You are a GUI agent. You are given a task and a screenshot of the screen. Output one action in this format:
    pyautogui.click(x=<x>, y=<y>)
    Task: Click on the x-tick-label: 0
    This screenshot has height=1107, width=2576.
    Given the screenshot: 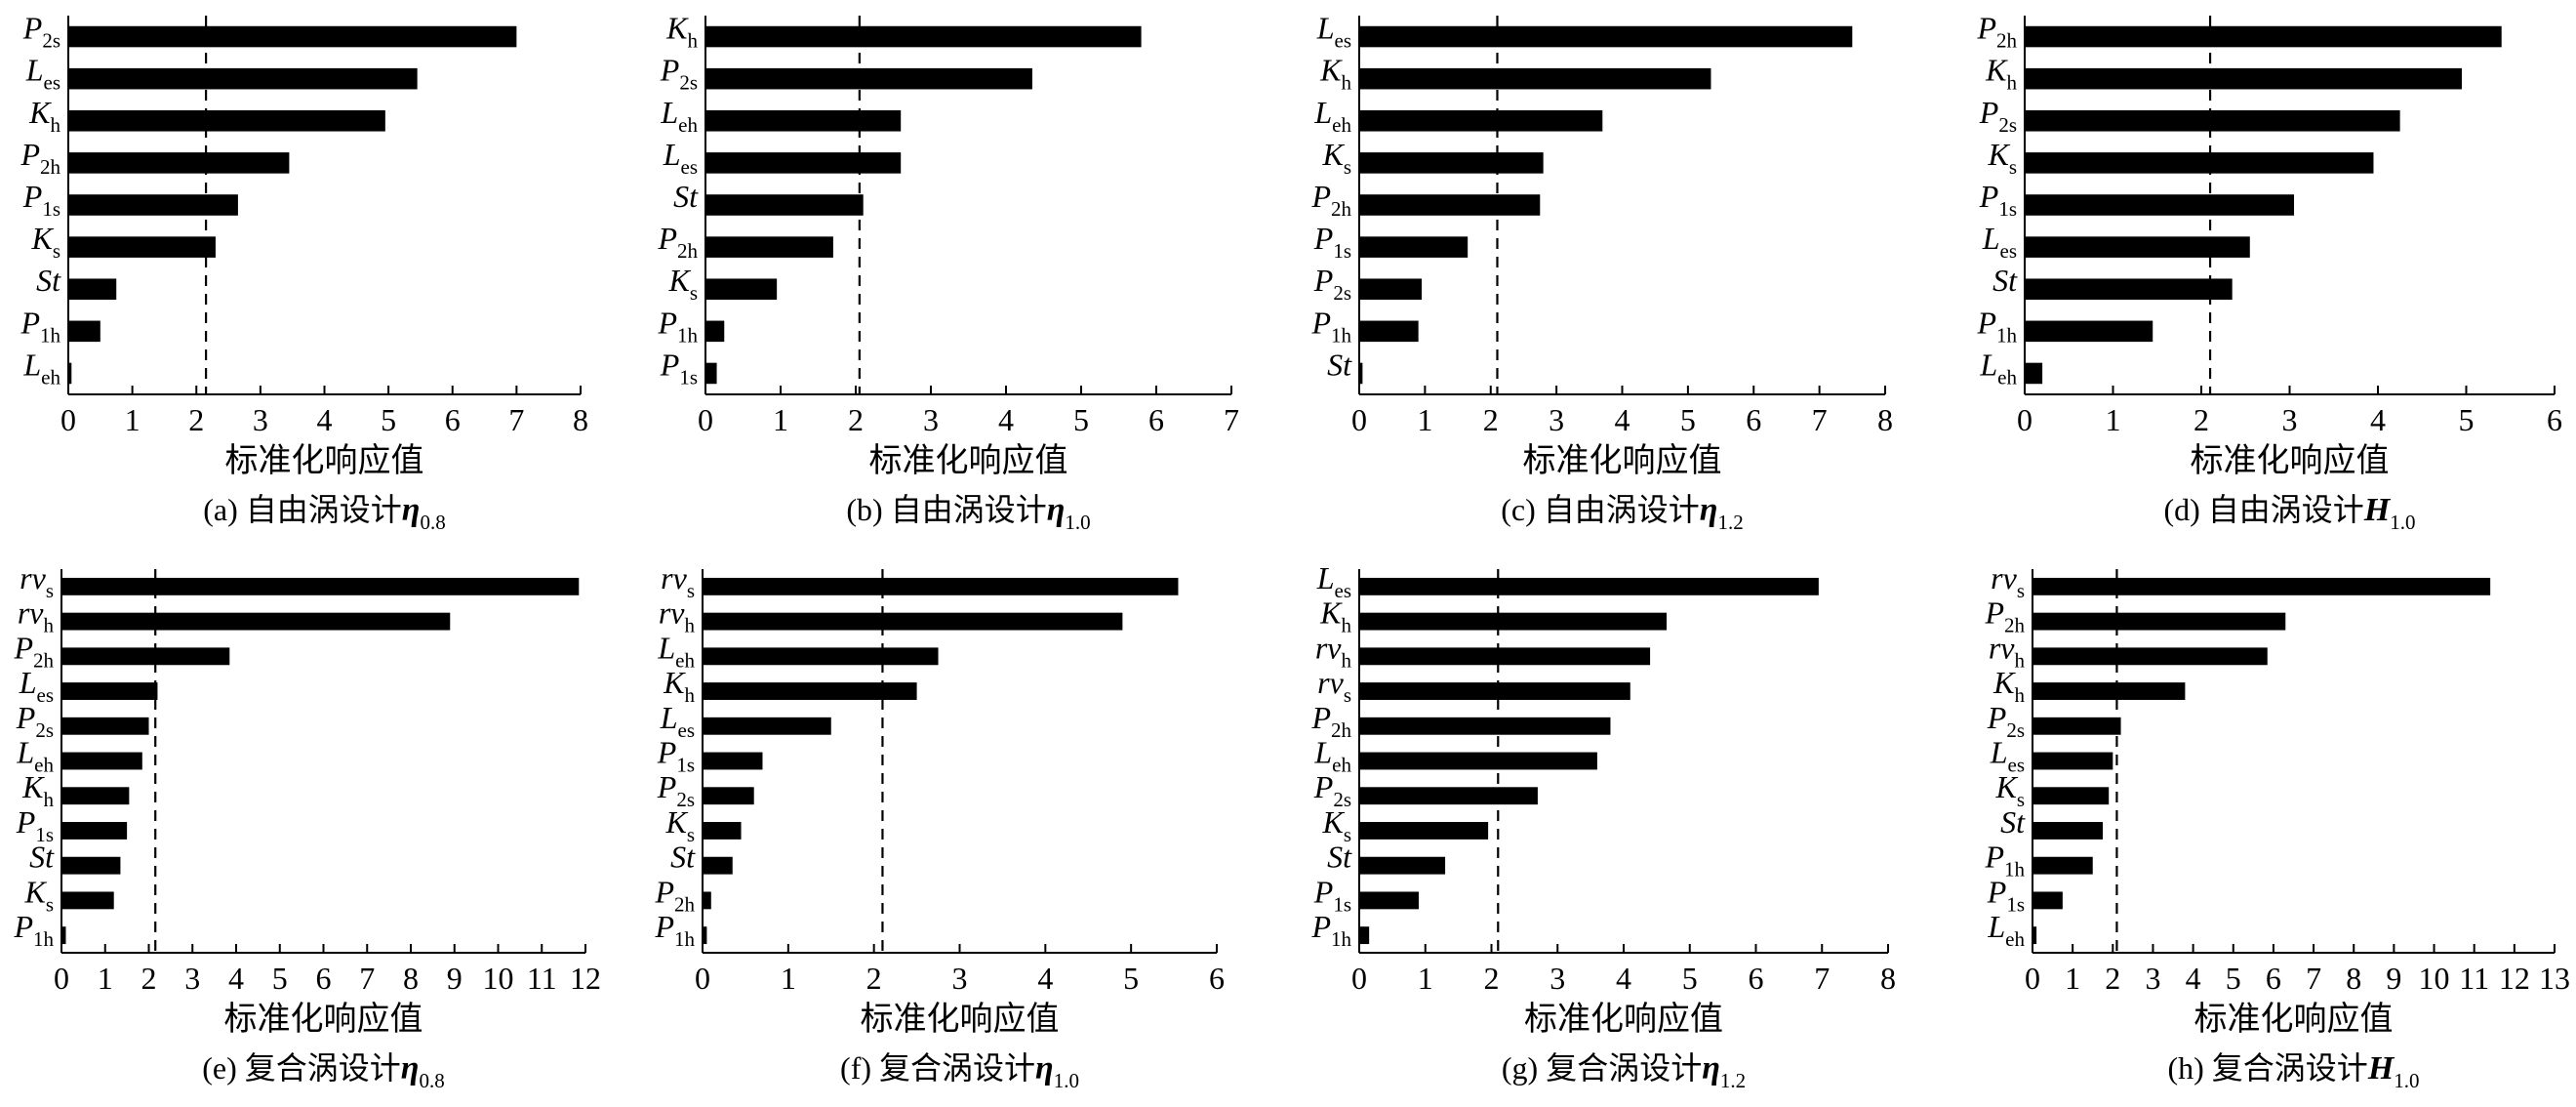 What is the action you would take?
    pyautogui.click(x=1359, y=419)
    